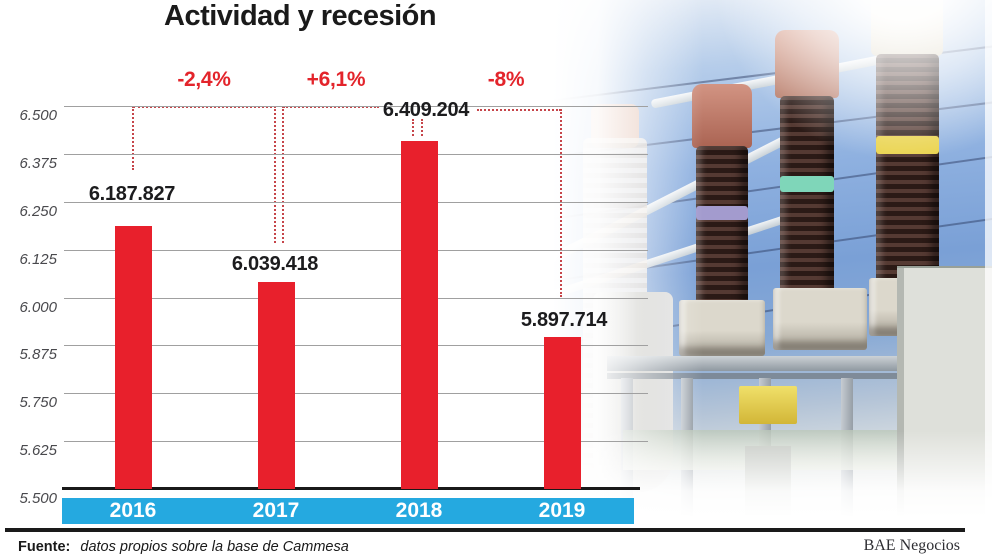 The width and height of the screenshot is (992, 558). Describe the element at coordinates (38, 307) in the screenshot. I see `y-axis-tick-label: 6.000` at that location.